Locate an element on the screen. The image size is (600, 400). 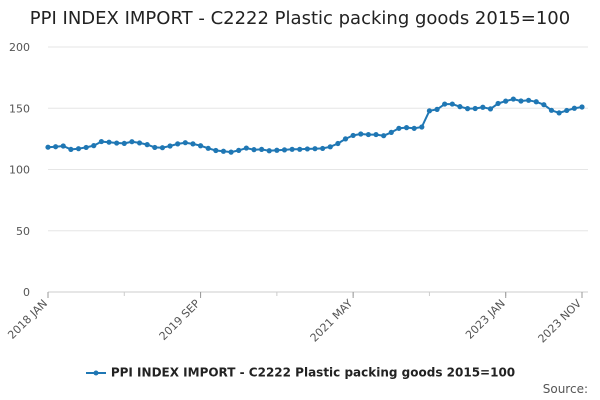
source-label: Source: is located at coordinates (565, 389).